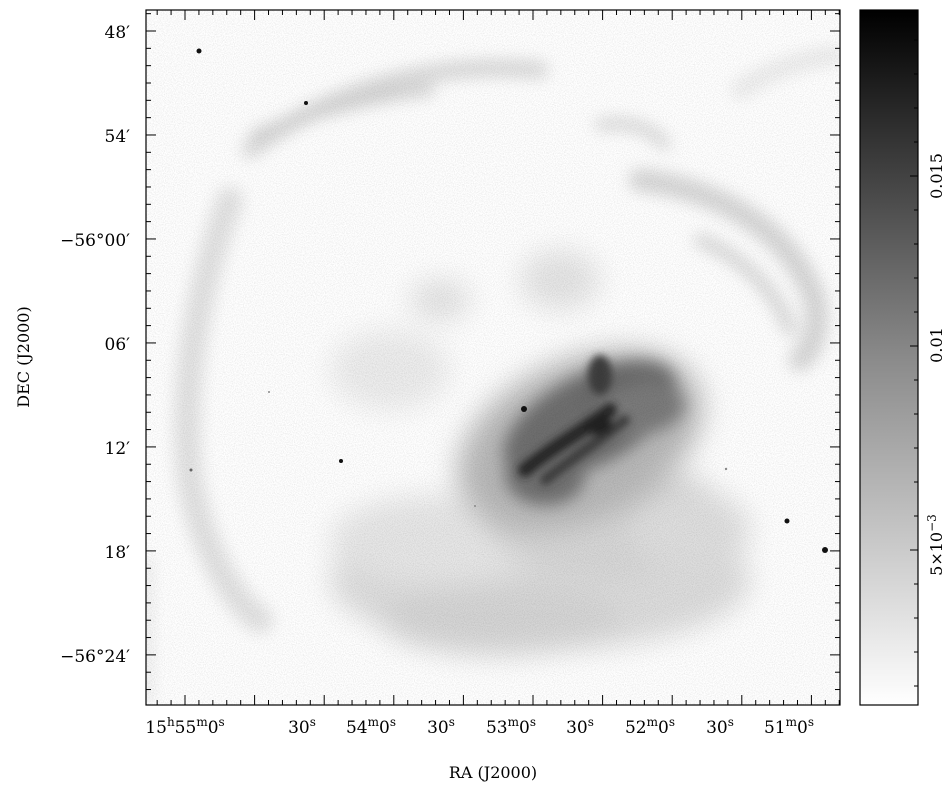 The image size is (948, 791). What do you see at coordinates (95, 657) in the screenshot?
I see `y-tick-label: −56°24′` at bounding box center [95, 657].